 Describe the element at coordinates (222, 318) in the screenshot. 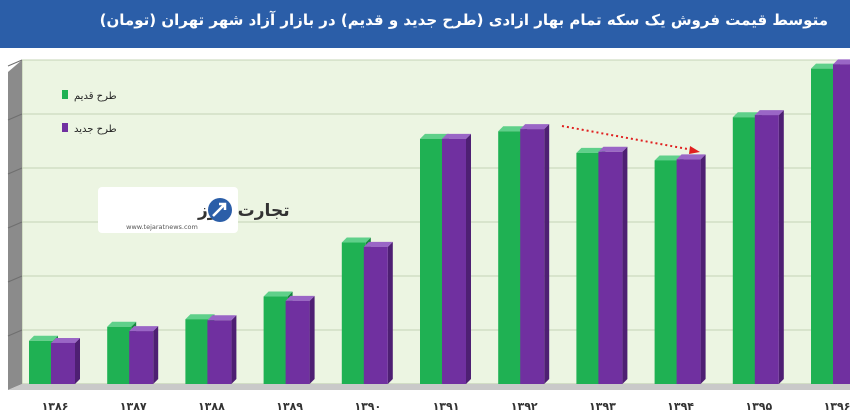

I see `bar-new-2-top` at that location.